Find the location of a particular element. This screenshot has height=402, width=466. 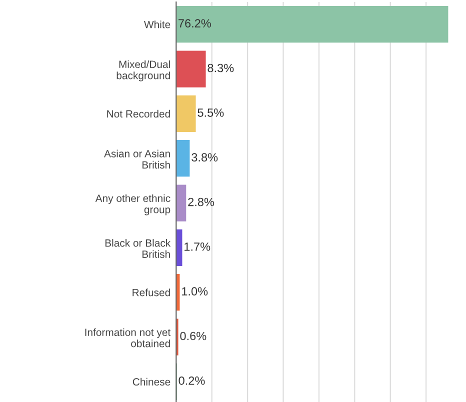

data-label: 1.7% is located at coordinates (197, 246).